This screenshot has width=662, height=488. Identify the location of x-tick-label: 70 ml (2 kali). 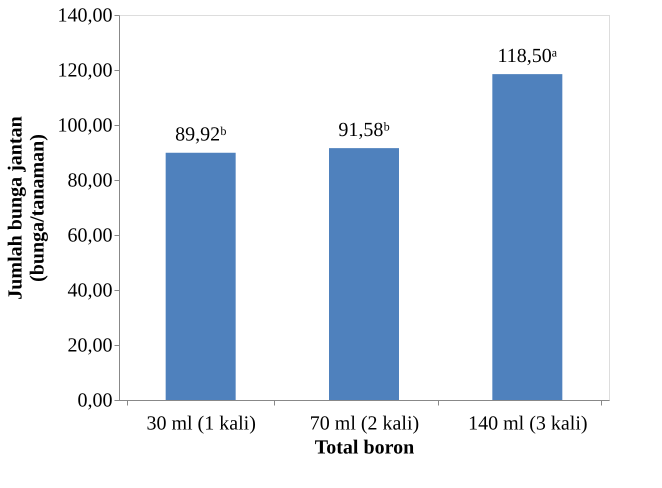
(365, 423).